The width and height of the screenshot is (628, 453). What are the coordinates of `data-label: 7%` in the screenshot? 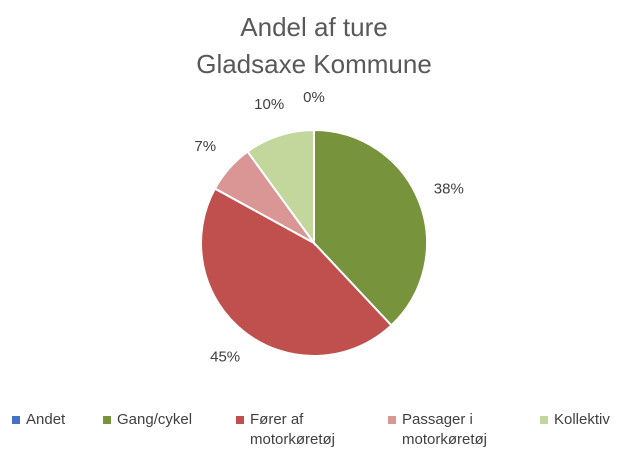 It's located at (205, 146).